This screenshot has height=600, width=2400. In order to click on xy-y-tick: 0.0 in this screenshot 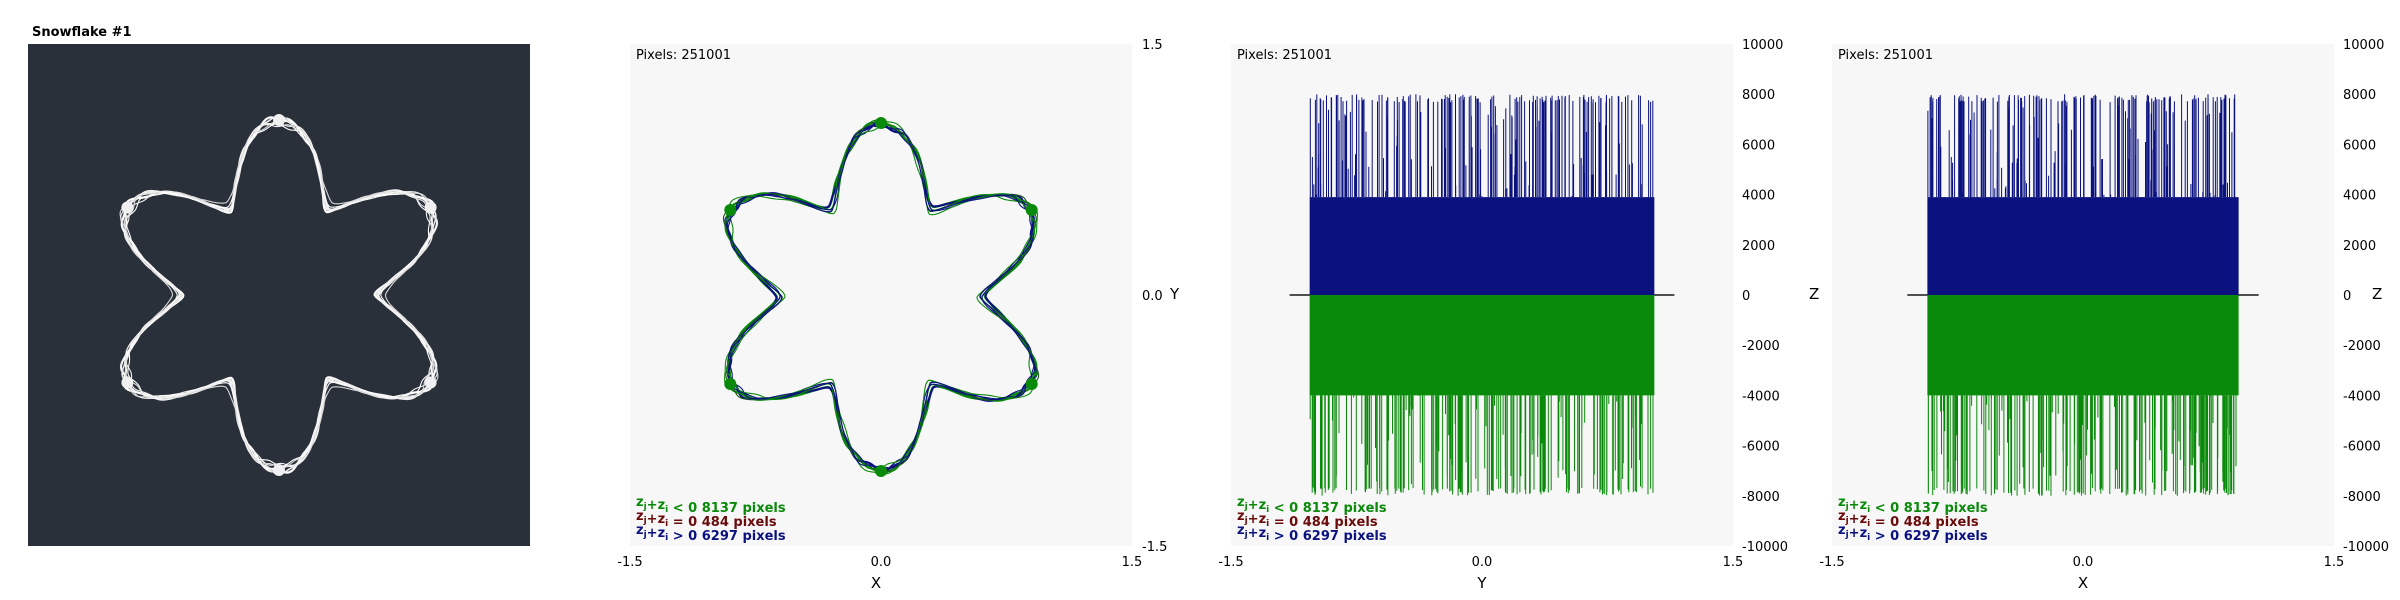, I will do `click(1152, 296)`.